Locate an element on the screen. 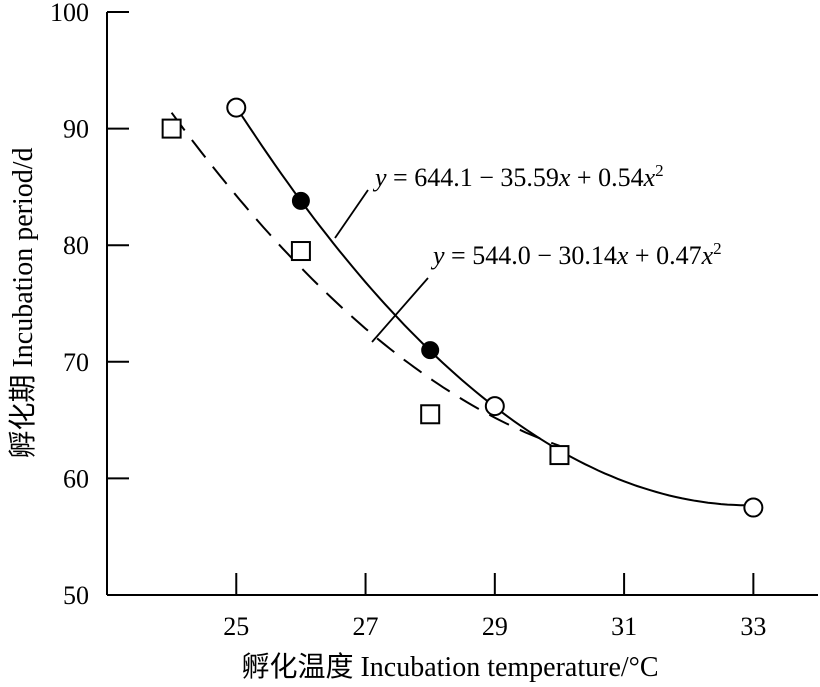  equation-1: y = 644.1 − 35.59x + 0.54x2 is located at coordinates (518, 176).